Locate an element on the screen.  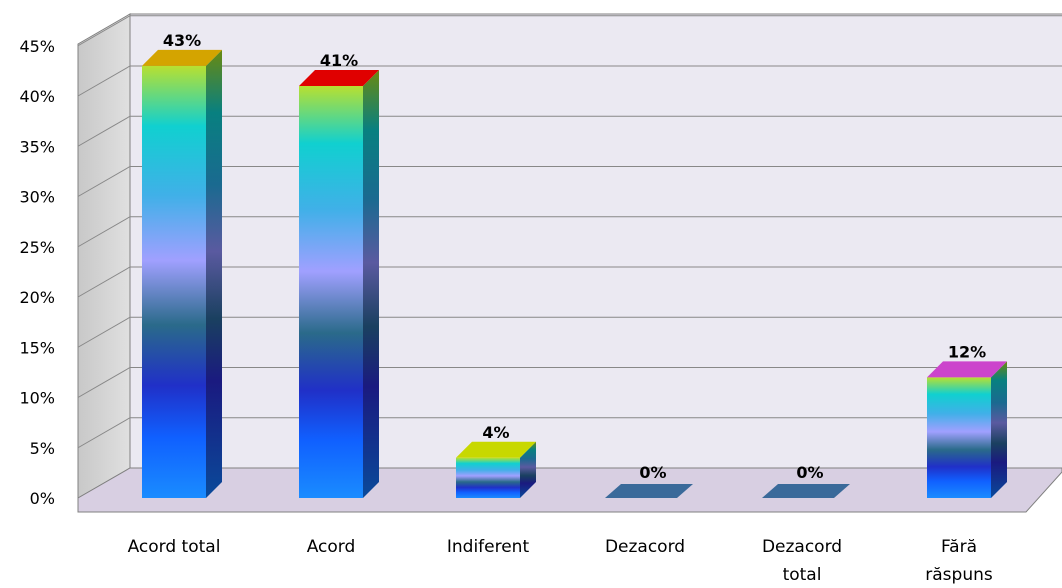
x-tick-label: Indiferent is located at coordinates (488, 547).